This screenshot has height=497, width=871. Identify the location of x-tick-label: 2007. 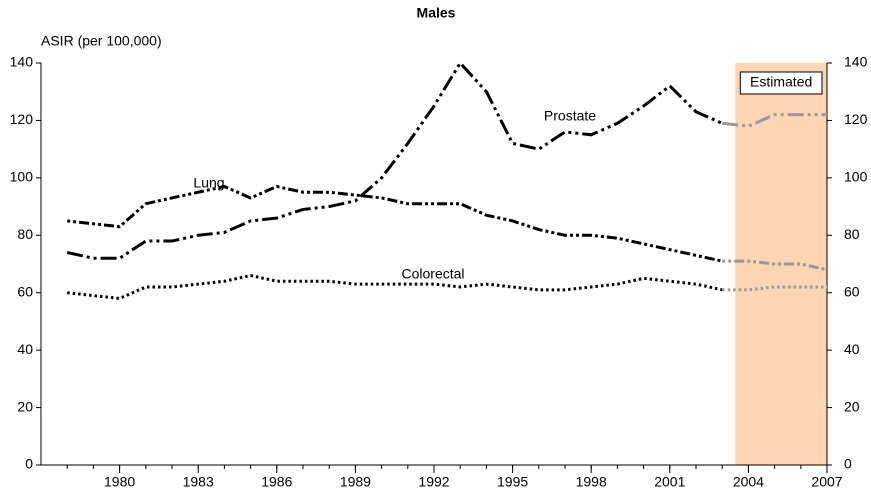
(826, 482).